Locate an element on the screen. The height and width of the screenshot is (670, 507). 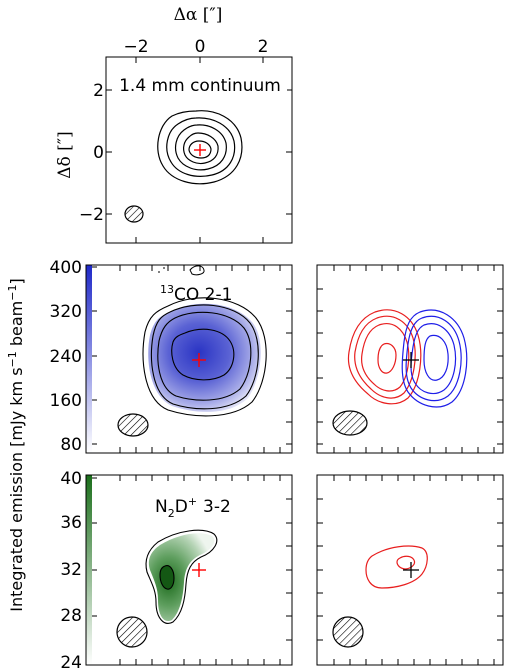
shared-ylabel-sup2: −1 is located at coordinates (12, 293).